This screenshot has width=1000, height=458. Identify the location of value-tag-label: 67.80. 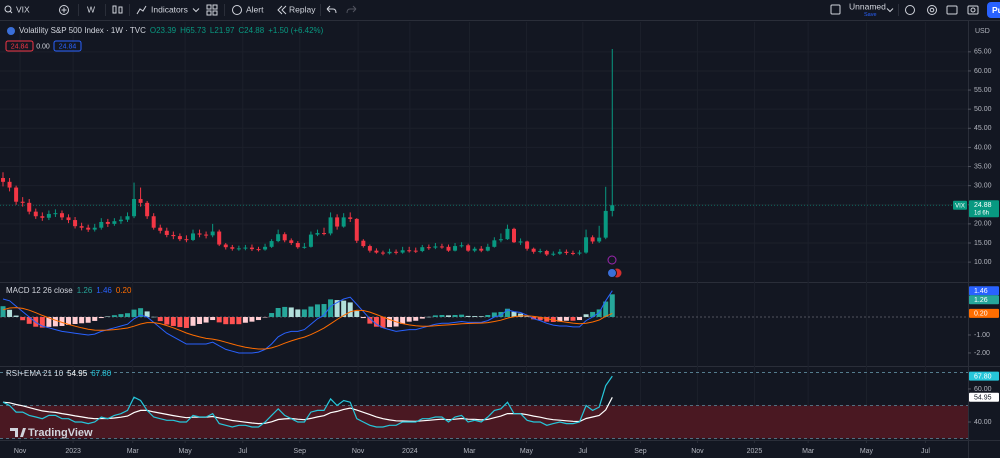
(983, 376).